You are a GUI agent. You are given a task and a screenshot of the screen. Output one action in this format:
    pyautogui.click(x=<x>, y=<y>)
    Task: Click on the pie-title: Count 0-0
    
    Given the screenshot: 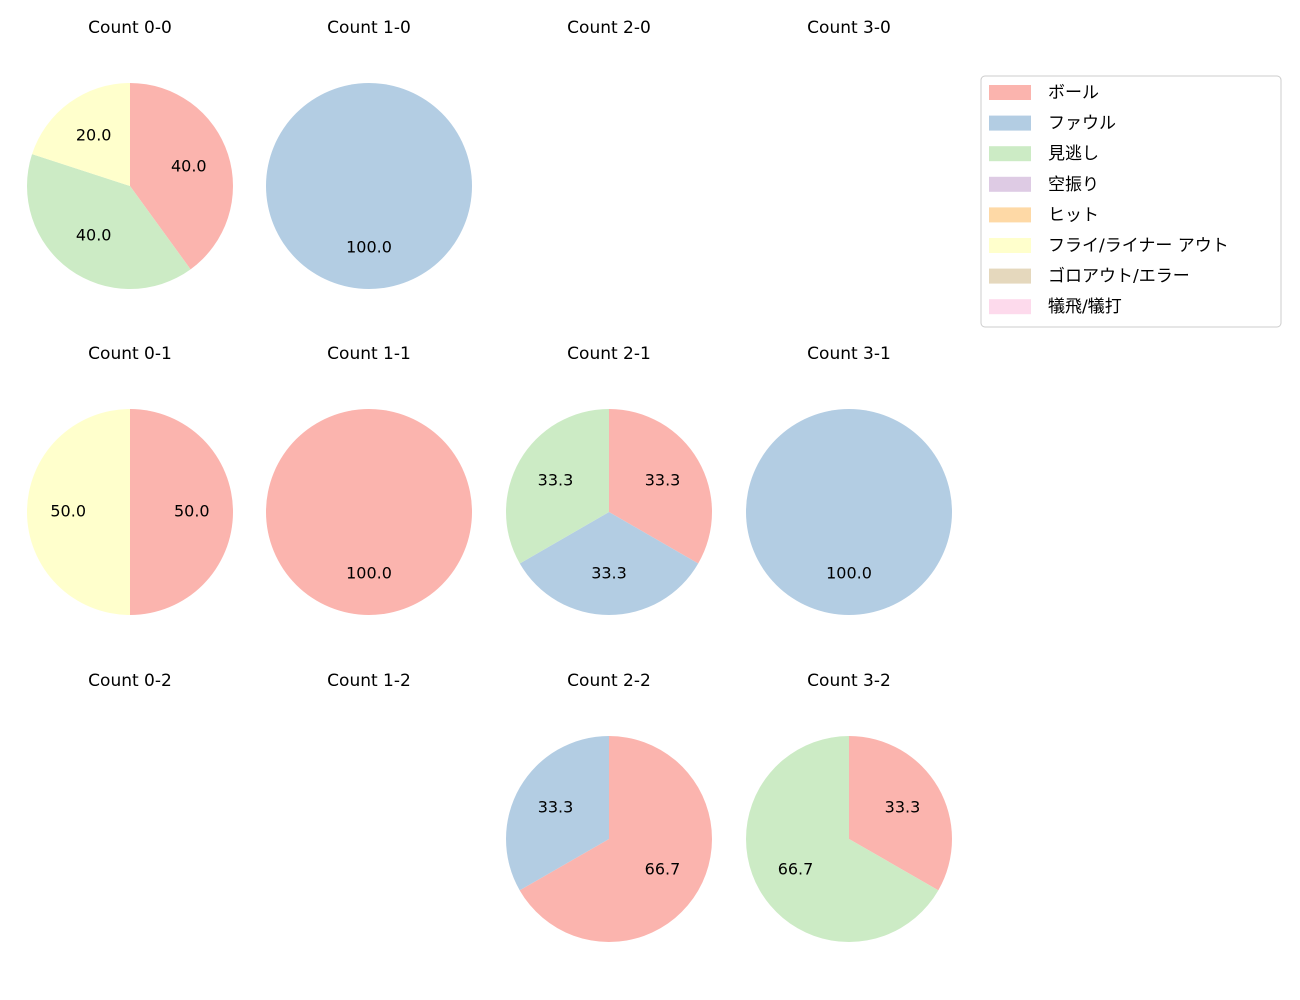 What is the action you would take?
    pyautogui.click(x=130, y=28)
    